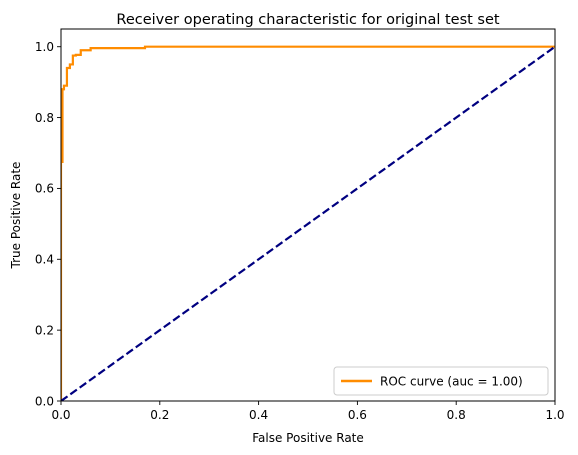 The image size is (578, 455). Describe the element at coordinates (159, 415) in the screenshot. I see `x-tick-label: 0.2` at that location.